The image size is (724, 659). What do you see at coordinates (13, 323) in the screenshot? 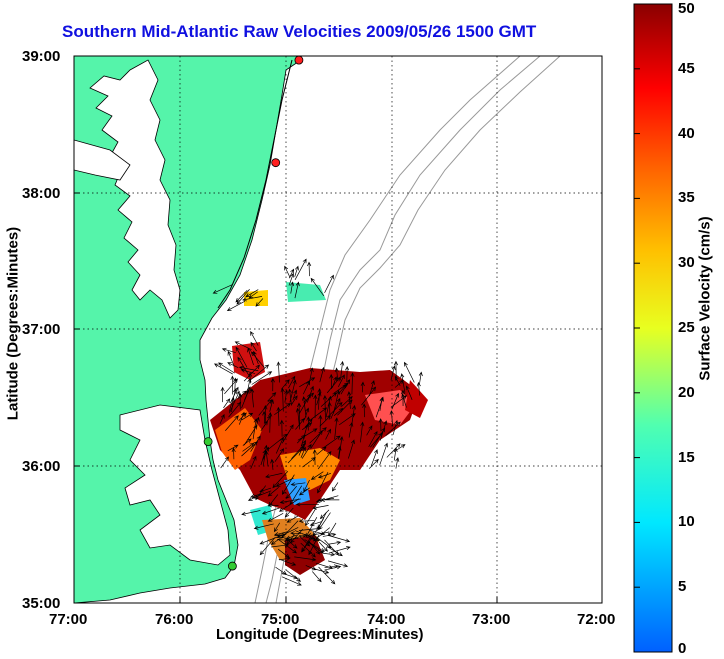
I see `y-axis-label: Latitude (Degrees:Minutes)` at bounding box center [13, 323].